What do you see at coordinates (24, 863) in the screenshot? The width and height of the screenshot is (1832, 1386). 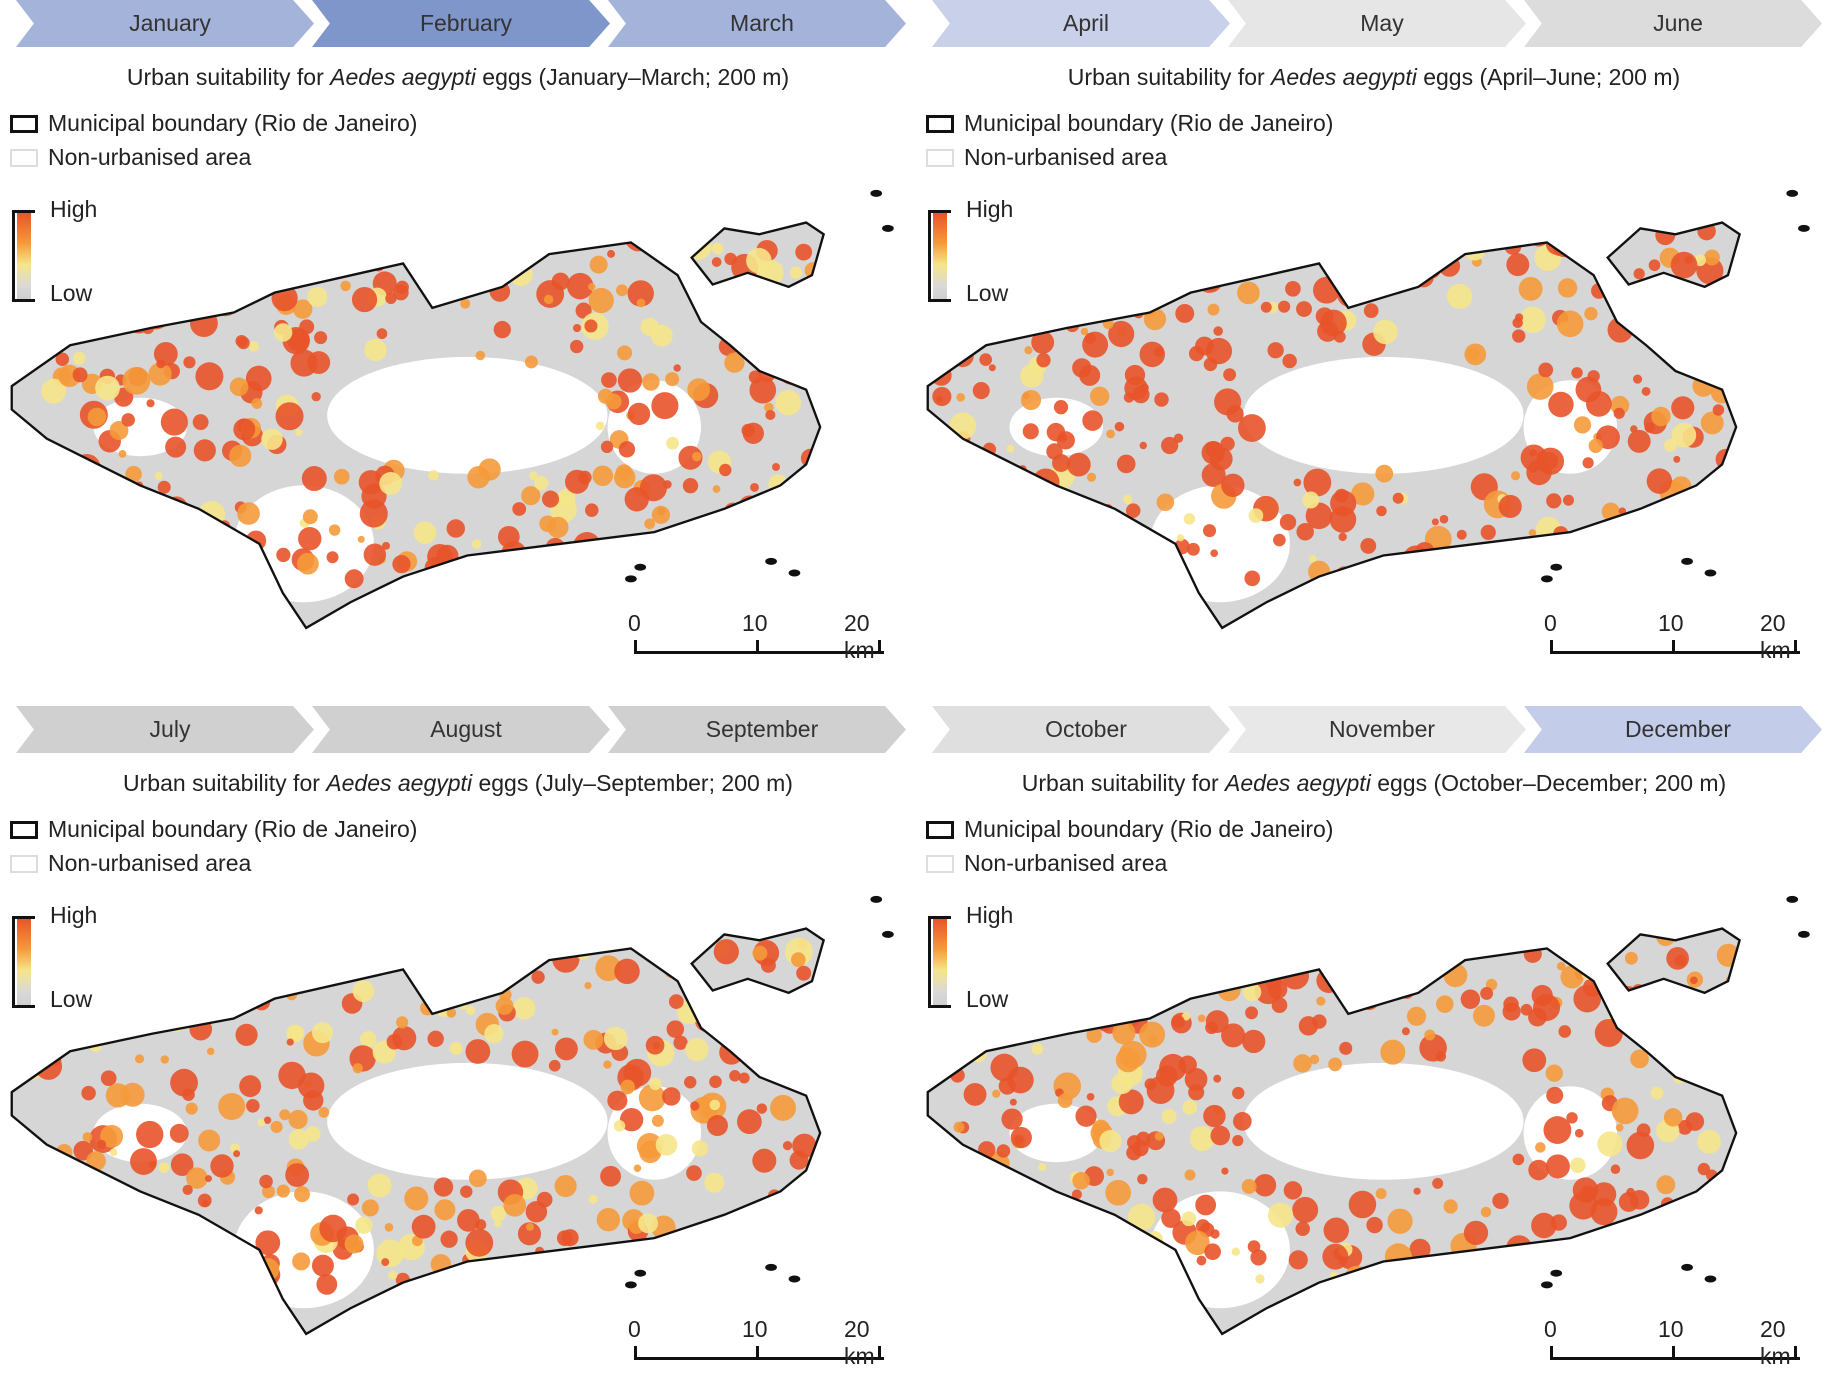 I see `non-urban-swatch` at bounding box center [24, 863].